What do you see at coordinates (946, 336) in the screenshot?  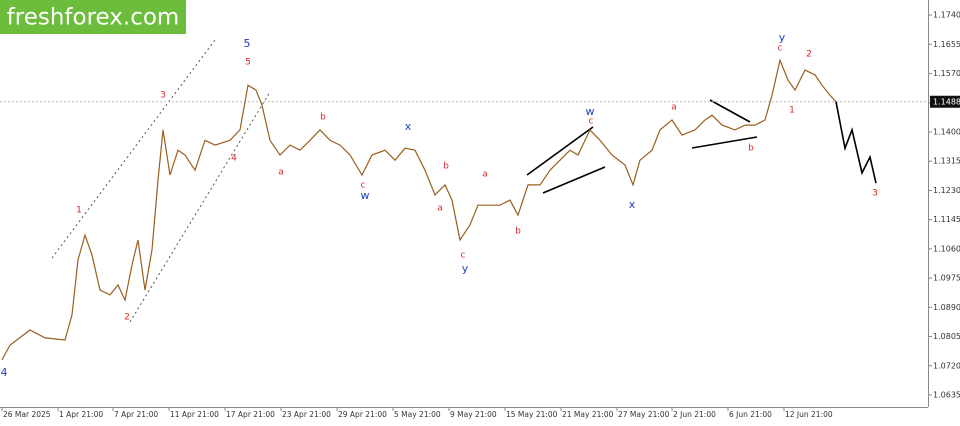 I see `y-tick-label: 1.0805` at bounding box center [946, 336].